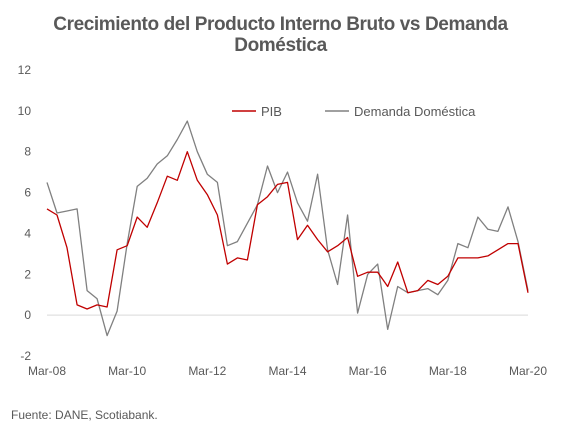  What do you see at coordinates (368, 371) in the screenshot?
I see `x-tick-label: Mar-16` at bounding box center [368, 371].